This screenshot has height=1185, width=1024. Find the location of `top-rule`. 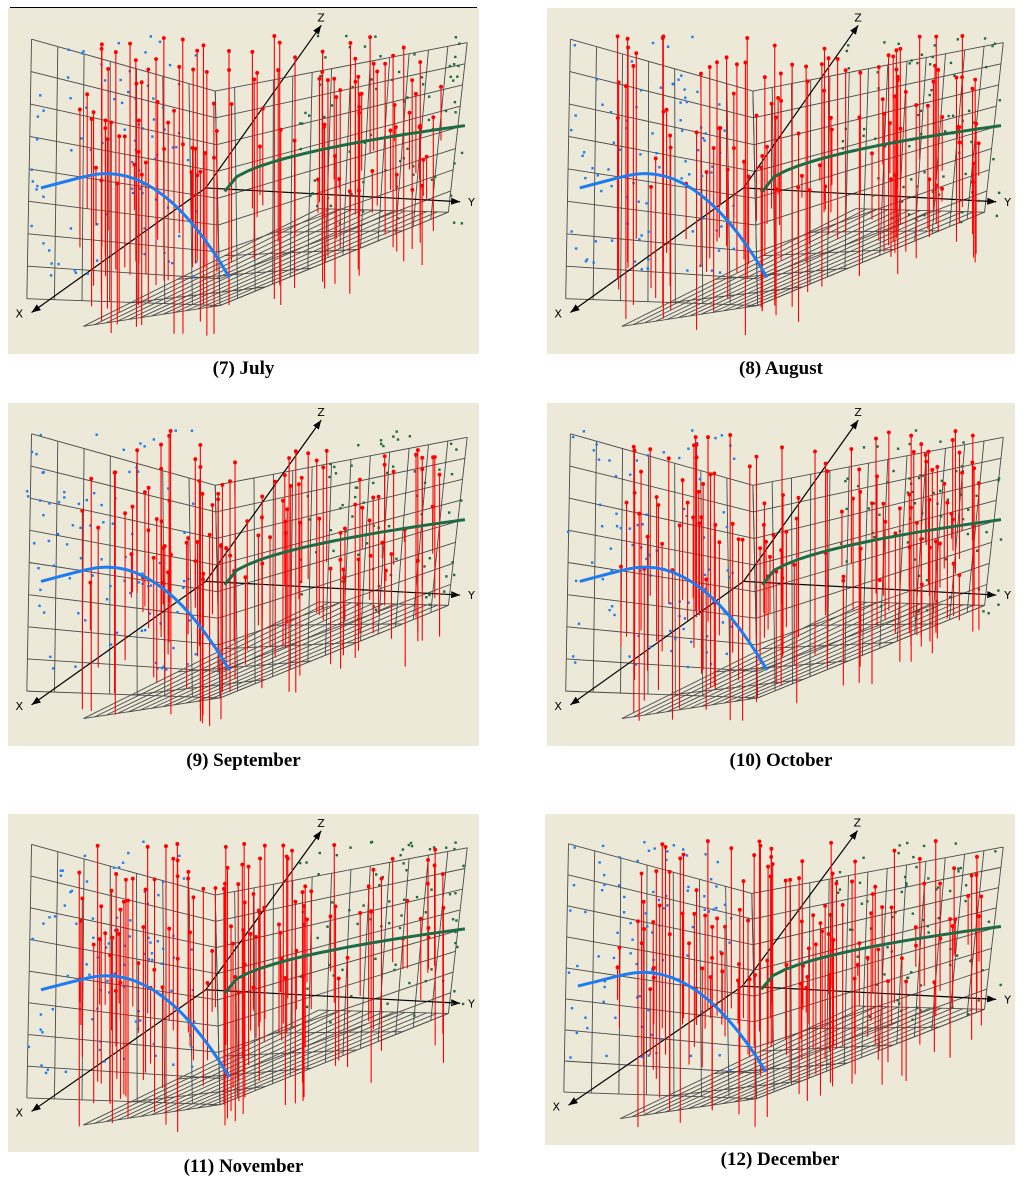

top-rule is located at coordinates (243, 7).